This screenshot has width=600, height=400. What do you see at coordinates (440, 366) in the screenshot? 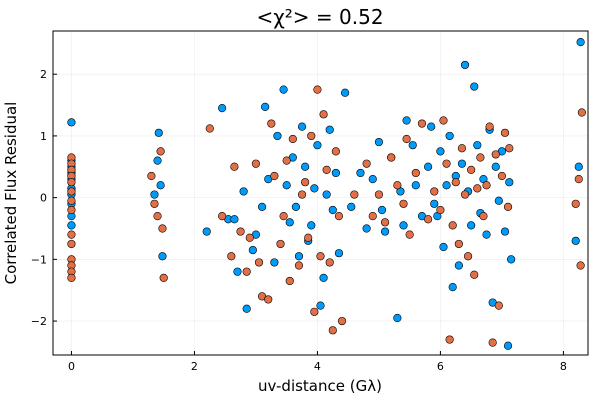
I see `x-tick-label: 6` at bounding box center [440, 366].